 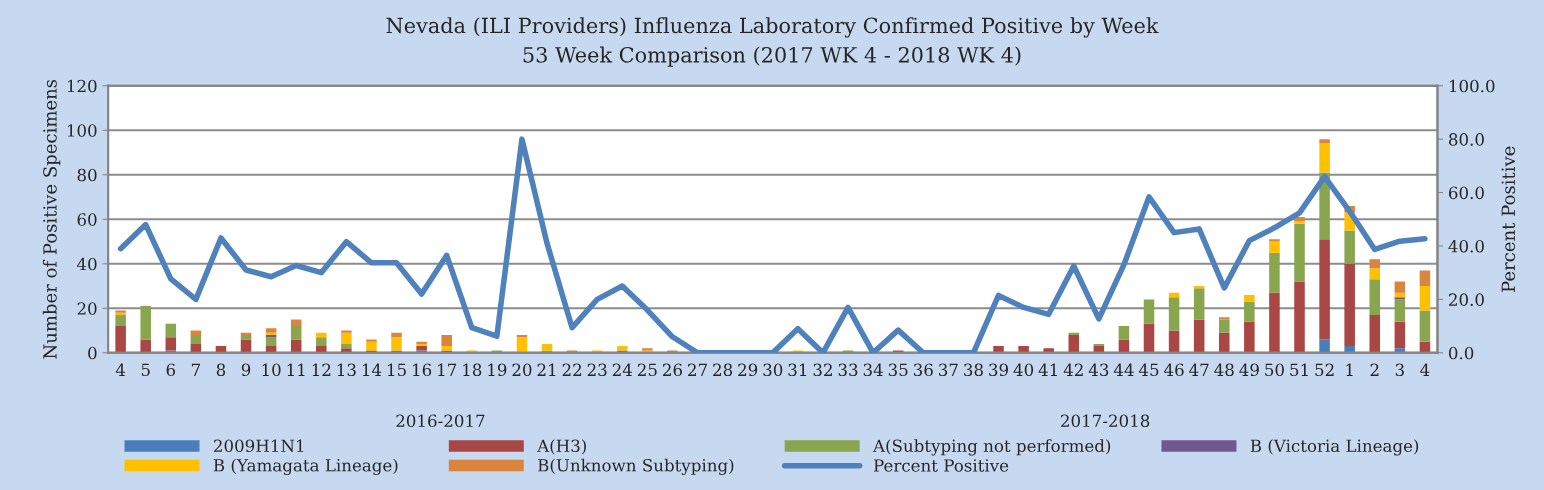 What do you see at coordinates (1148, 370) in the screenshot?
I see `x-tick-label: 45` at bounding box center [1148, 370].